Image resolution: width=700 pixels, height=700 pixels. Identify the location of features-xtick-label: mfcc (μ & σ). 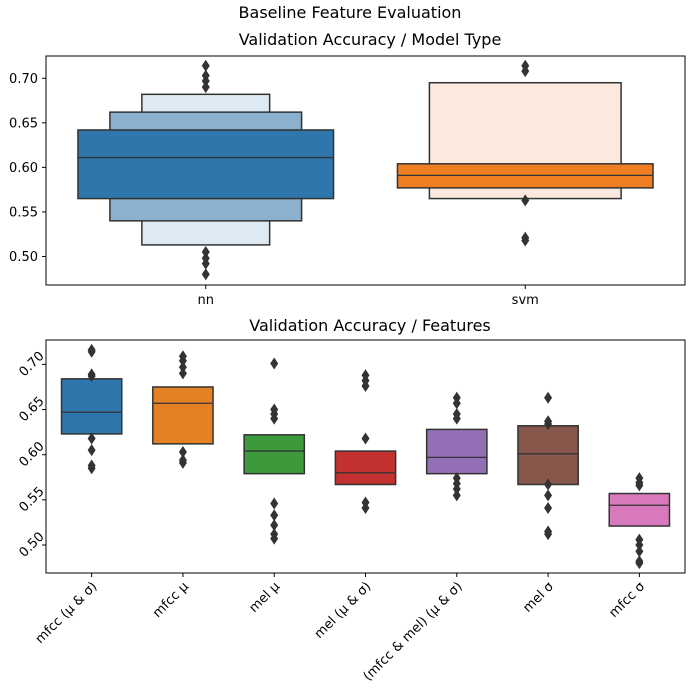
(67, 613).